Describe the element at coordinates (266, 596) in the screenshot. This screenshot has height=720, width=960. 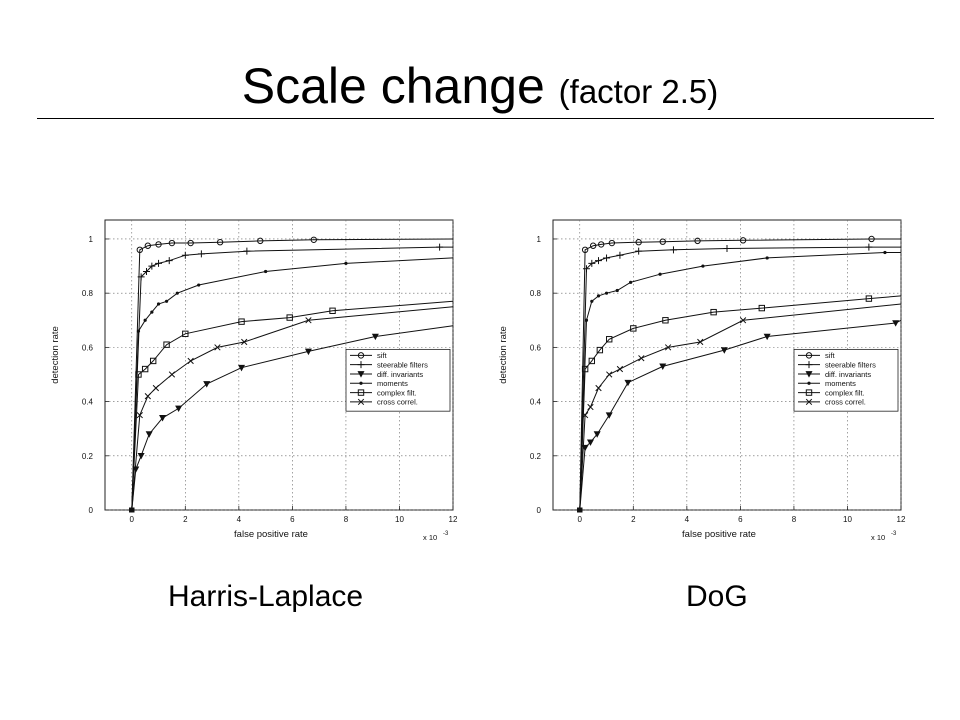
I see `caption-harris-laplace: Harris-Laplace` at that location.